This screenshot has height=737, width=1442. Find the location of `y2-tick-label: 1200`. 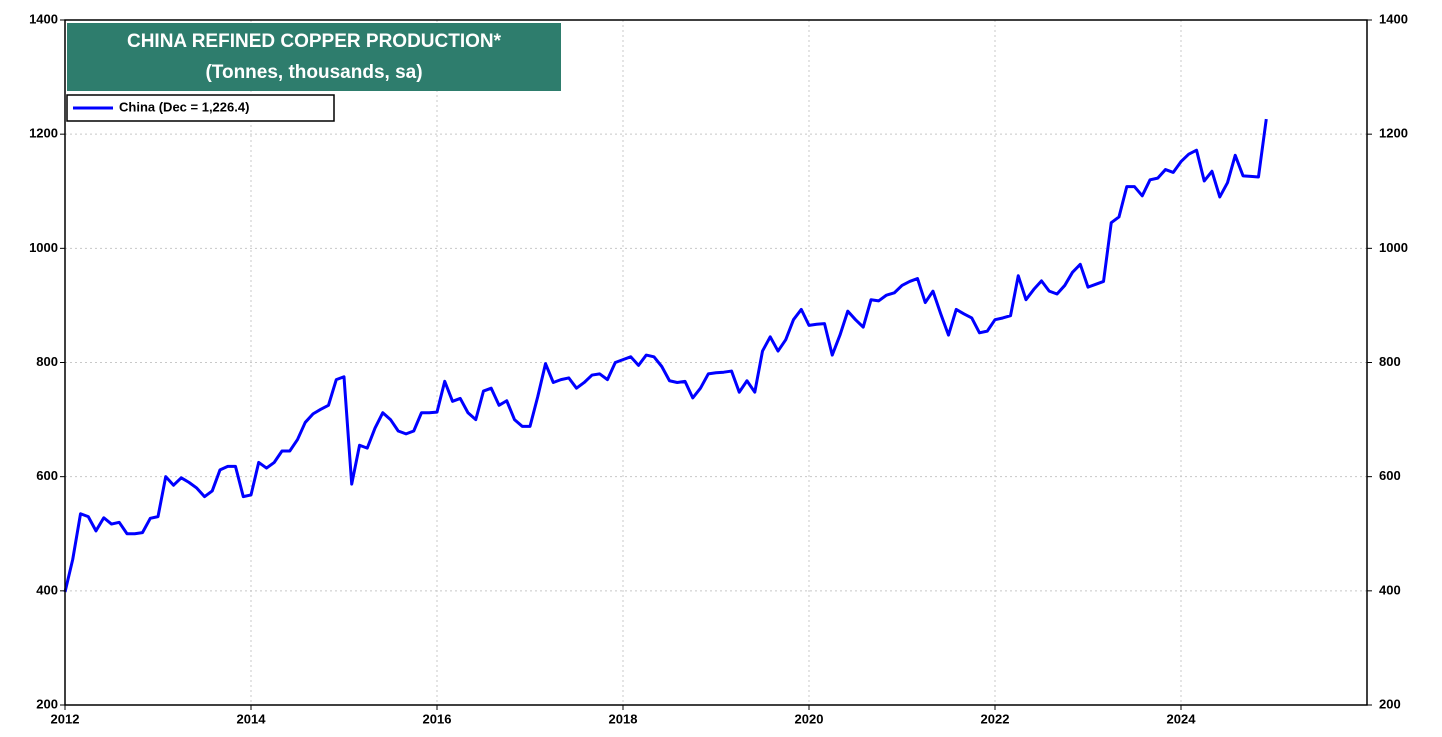

y2-tick-label: 1200 is located at coordinates (1393, 133).